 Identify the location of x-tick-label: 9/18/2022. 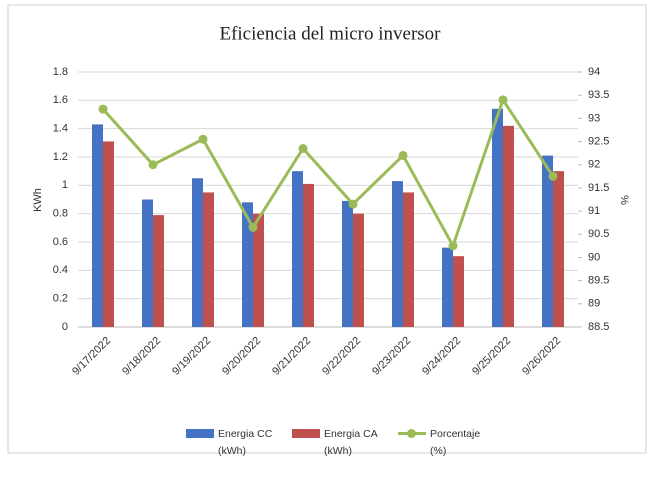
(141, 356).